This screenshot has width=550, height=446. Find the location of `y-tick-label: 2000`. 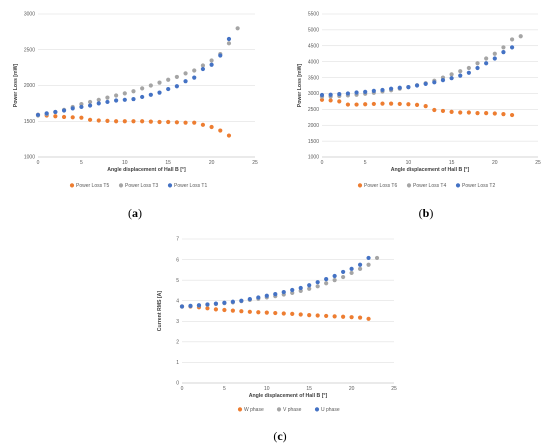

y-tick-label: 2000 is located at coordinates (313, 126).